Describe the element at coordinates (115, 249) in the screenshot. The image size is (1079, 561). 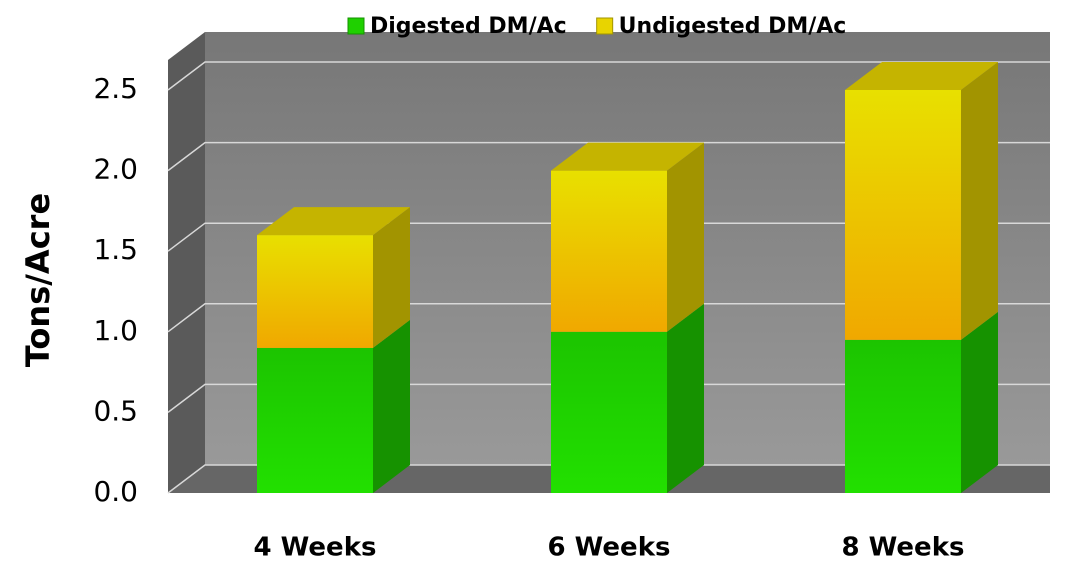
I see `y-tick-label: 1.5` at that location.